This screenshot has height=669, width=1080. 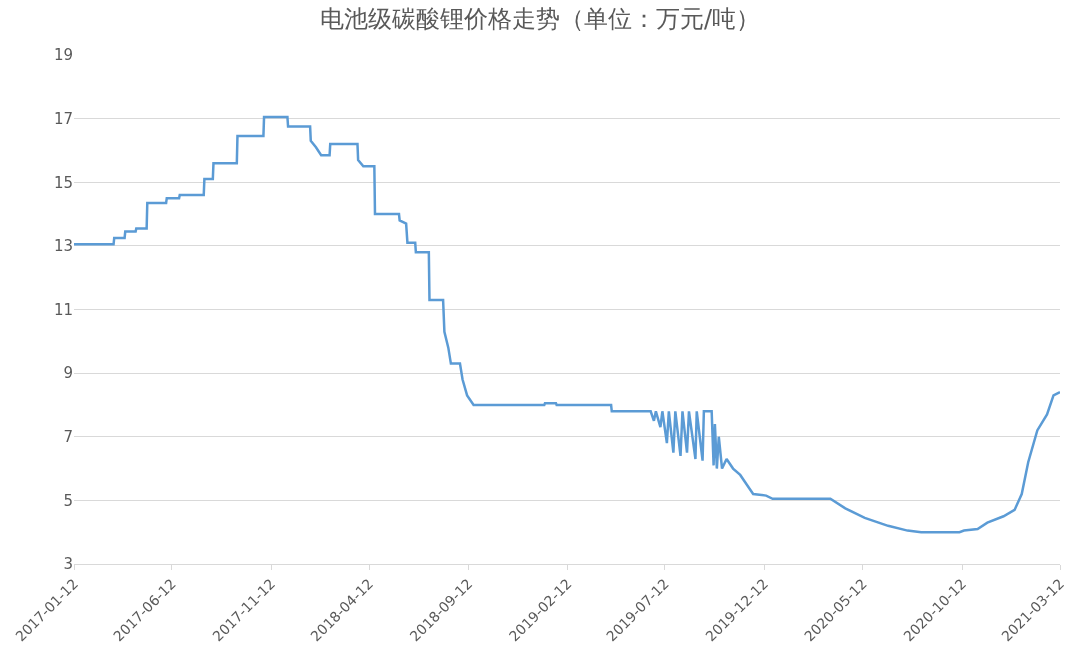 I want to click on y-tick-label: 7, so click(x=68, y=437).